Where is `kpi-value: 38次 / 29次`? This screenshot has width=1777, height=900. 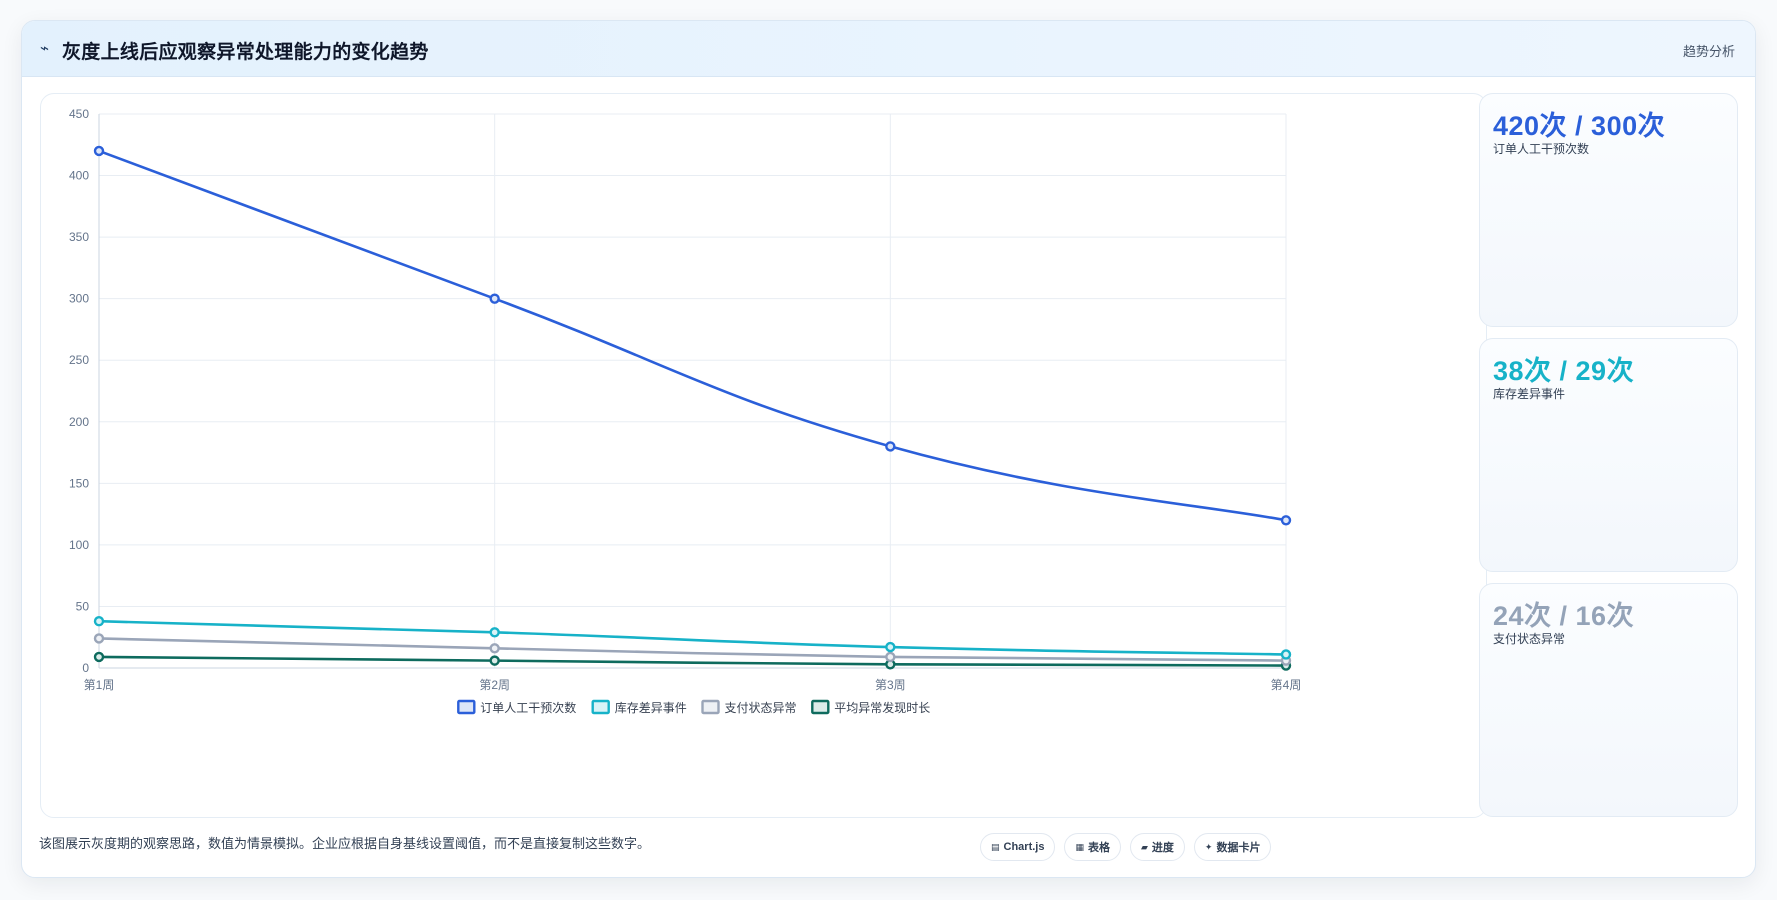 kpi-value: 38次 / 29次 is located at coordinates (1564, 371).